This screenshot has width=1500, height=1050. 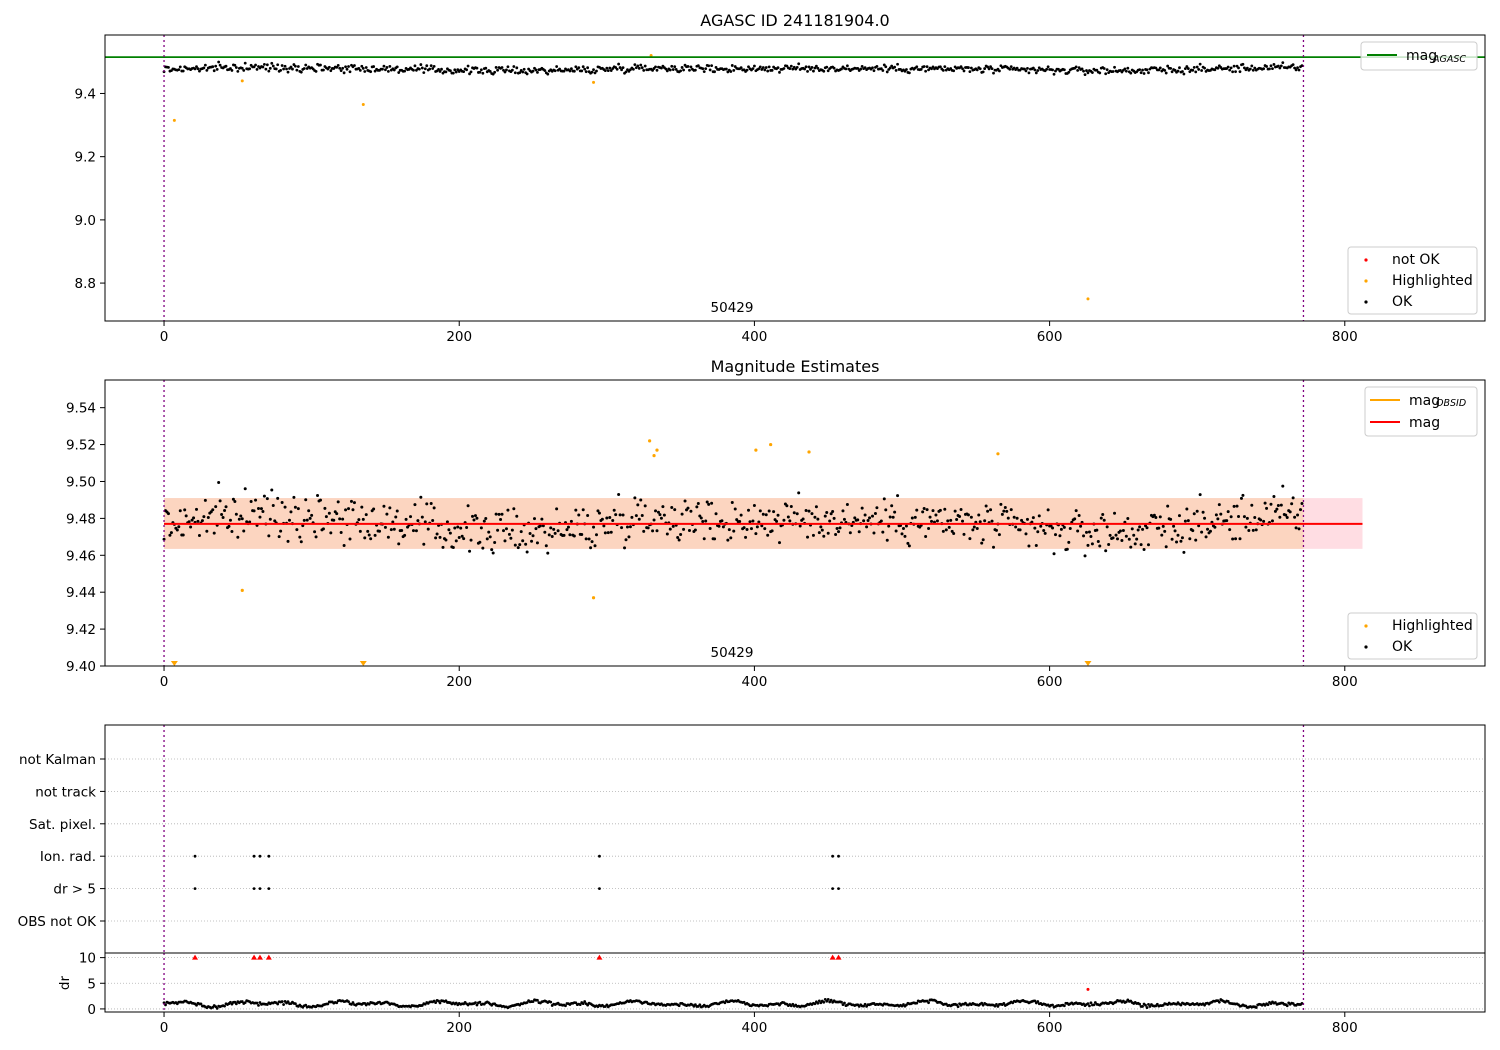 What do you see at coordinates (85, 158) in the screenshot?
I see `y-tick-label: 9.2` at bounding box center [85, 158].